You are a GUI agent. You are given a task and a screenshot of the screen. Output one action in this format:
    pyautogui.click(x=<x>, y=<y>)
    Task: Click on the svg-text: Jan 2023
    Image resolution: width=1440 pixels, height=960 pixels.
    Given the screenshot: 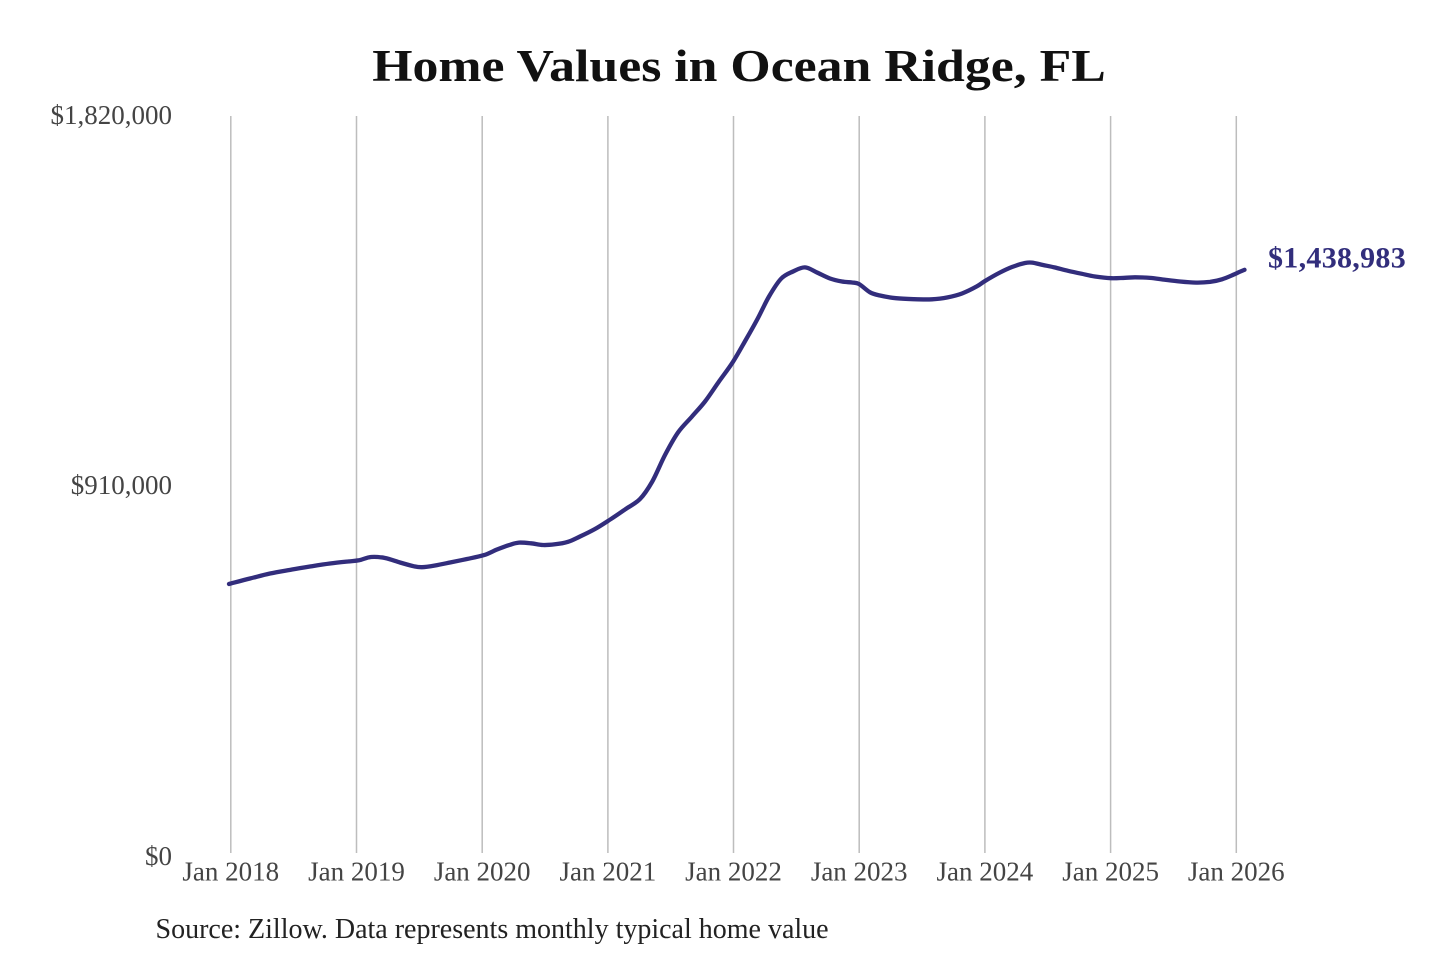 What is the action you would take?
    pyautogui.click(x=859, y=872)
    